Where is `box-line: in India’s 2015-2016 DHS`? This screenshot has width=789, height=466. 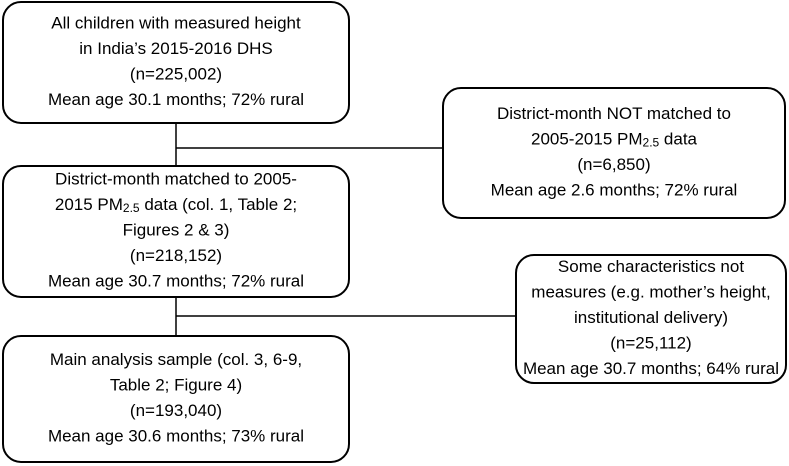
box-line: in India’s 2015-2016 DHS is located at coordinates (175, 48).